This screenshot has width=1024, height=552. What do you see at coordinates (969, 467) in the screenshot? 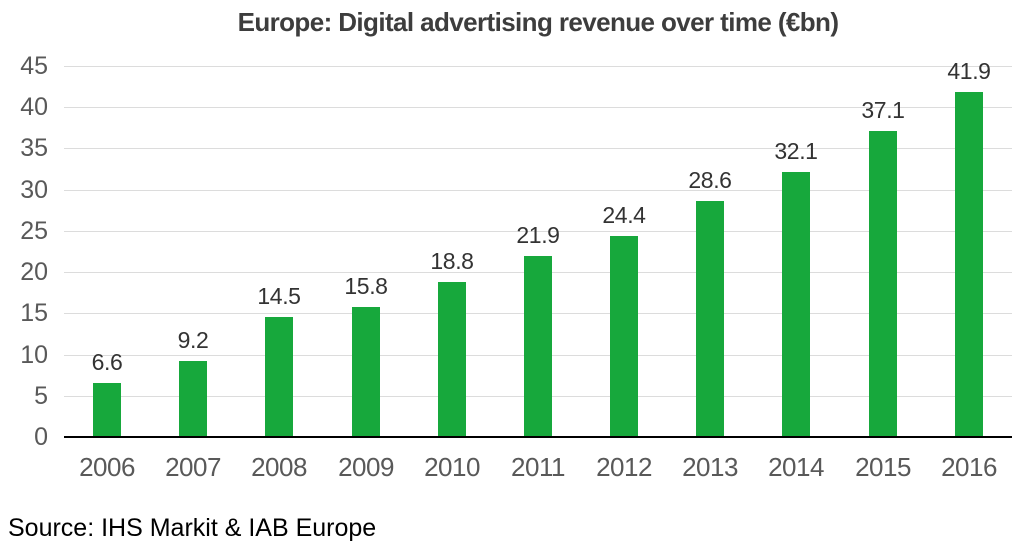
I see `x-axis-tick-label: 2016` at bounding box center [969, 467].